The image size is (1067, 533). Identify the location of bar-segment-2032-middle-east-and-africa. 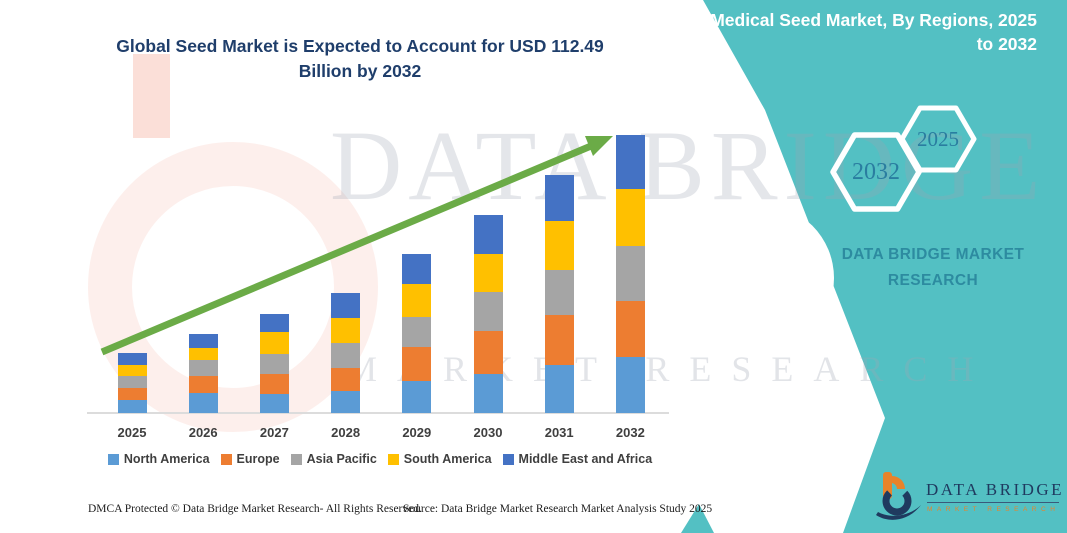
(630, 162).